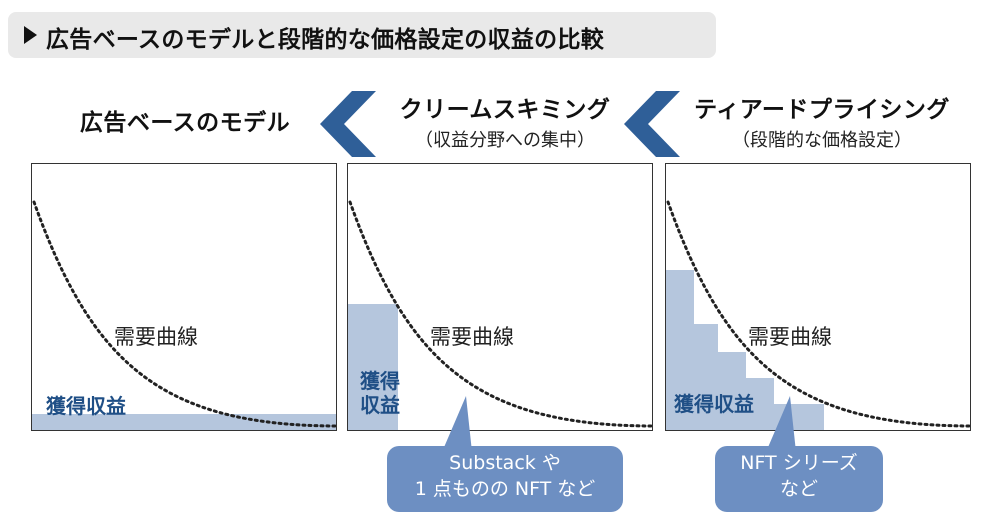  I want to click on model-subtitle-cream: （収益分野への集中）, so click(505, 140).